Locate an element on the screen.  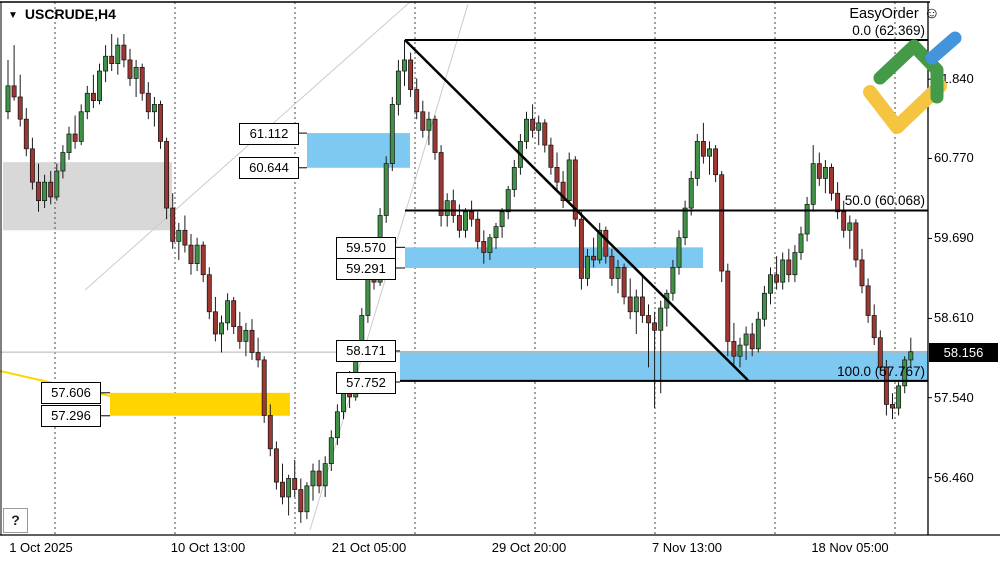
blue-zone-middle is located at coordinates (554, 257).